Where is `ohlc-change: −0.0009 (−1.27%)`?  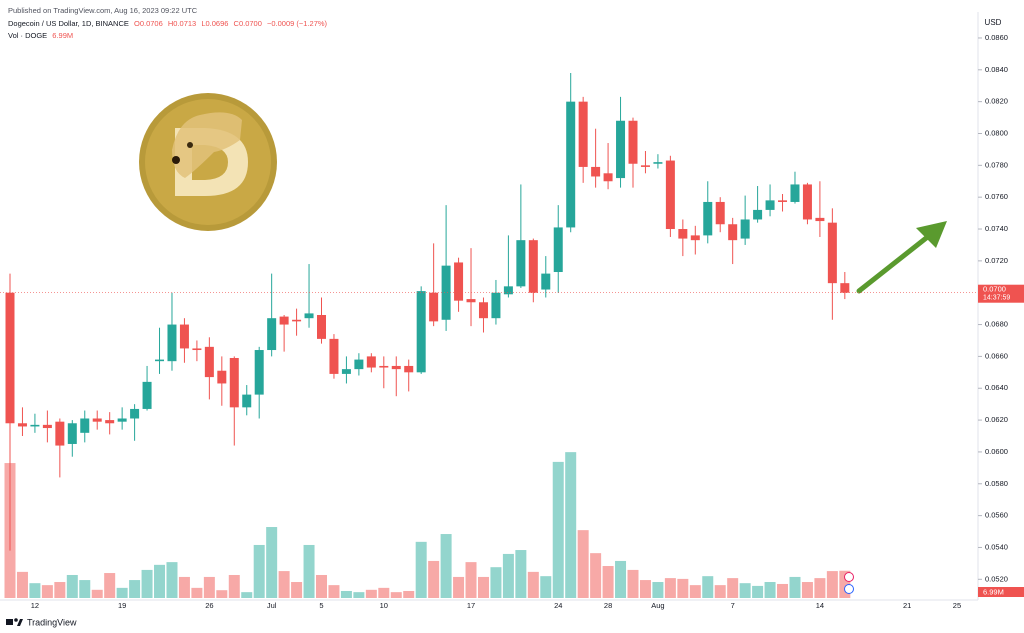 ohlc-change: −0.0009 (−1.27%) is located at coordinates (297, 23).